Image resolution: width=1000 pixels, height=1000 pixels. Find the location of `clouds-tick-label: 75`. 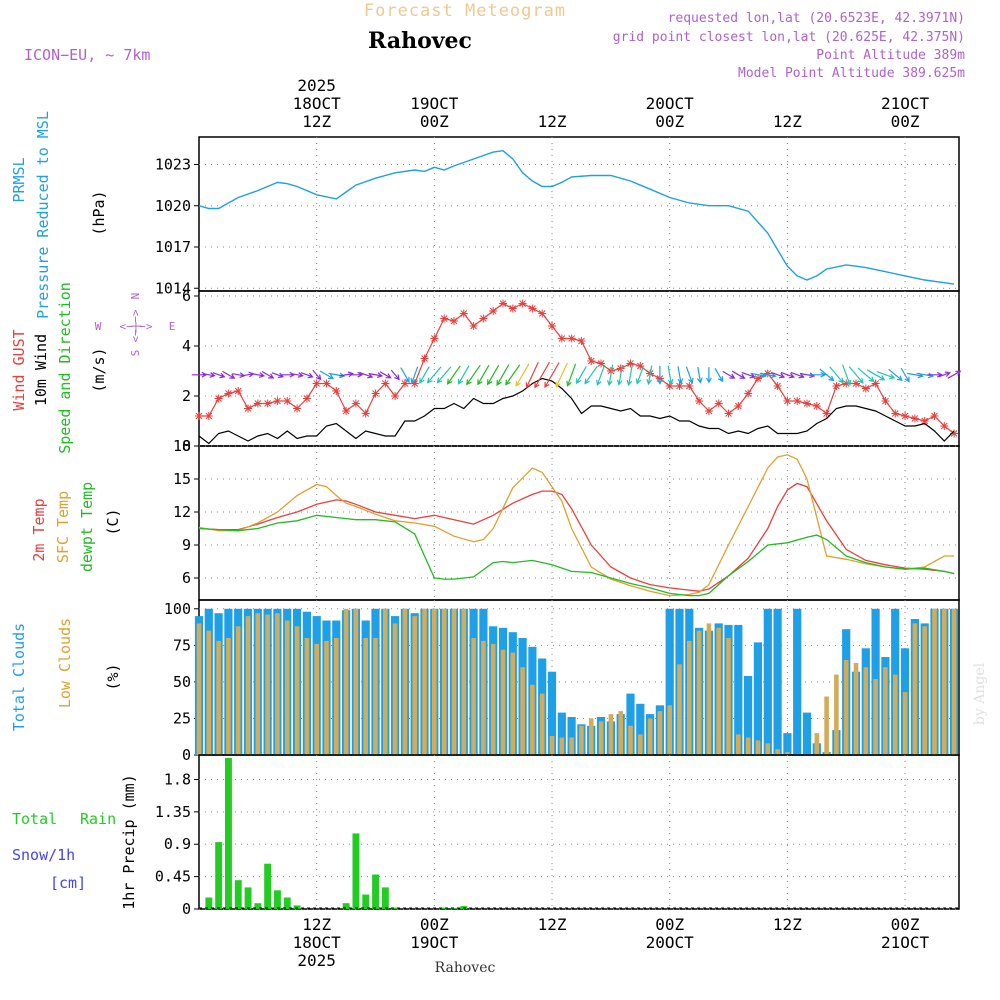

clouds-tick-label: 75 is located at coordinates (182, 645).